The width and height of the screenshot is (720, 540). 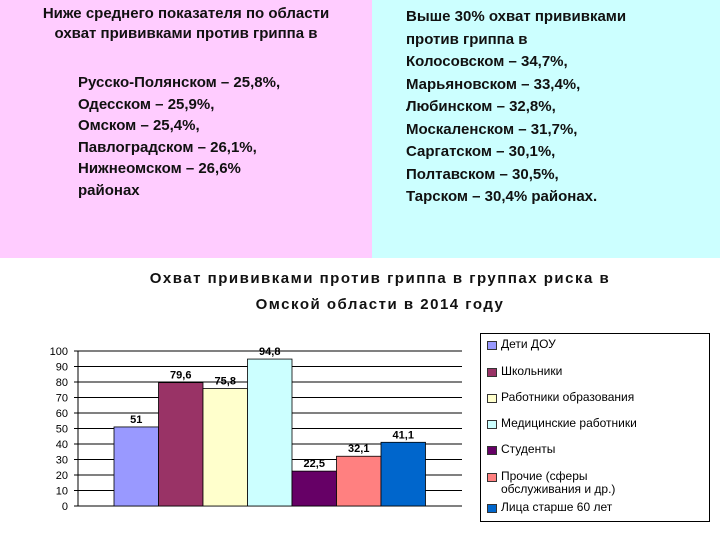 What do you see at coordinates (314, 464) in the screenshot?
I see `data-label: 22,5` at bounding box center [314, 464].